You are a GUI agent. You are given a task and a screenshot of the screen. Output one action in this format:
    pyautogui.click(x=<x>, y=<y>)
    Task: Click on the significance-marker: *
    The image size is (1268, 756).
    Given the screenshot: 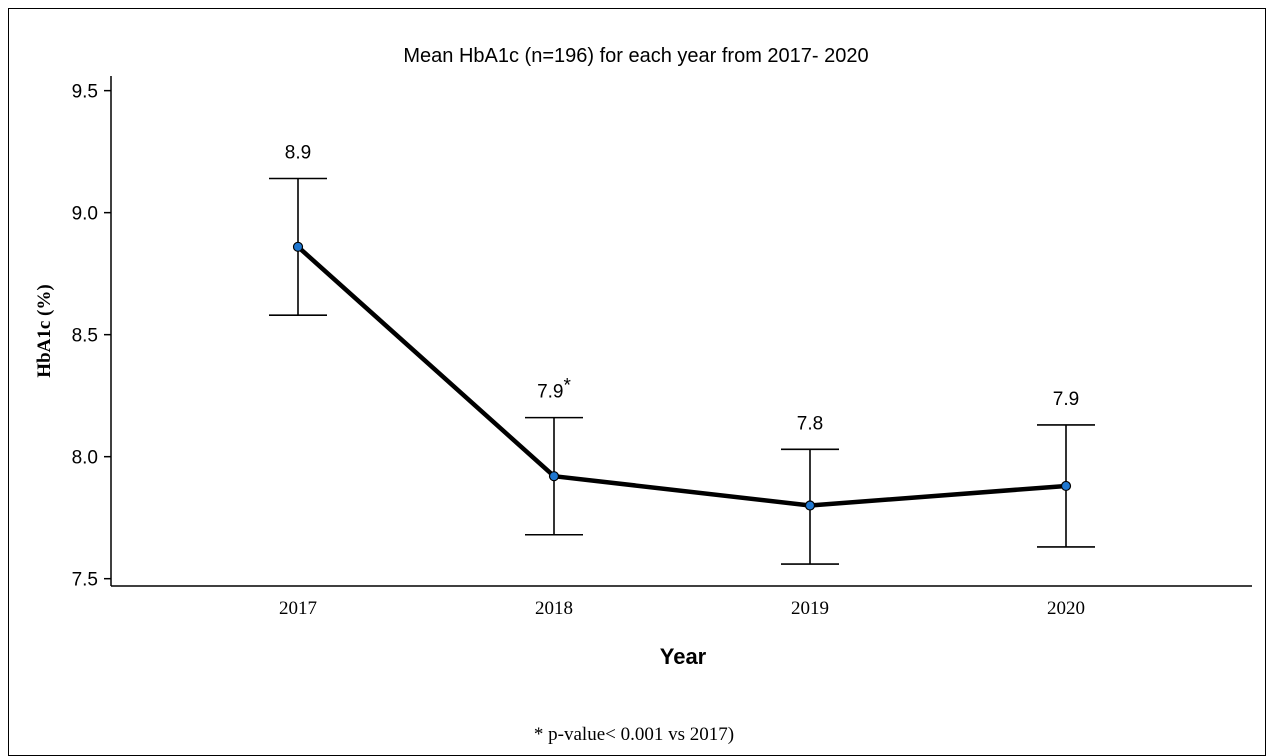 What is the action you would take?
    pyautogui.click(x=568, y=386)
    